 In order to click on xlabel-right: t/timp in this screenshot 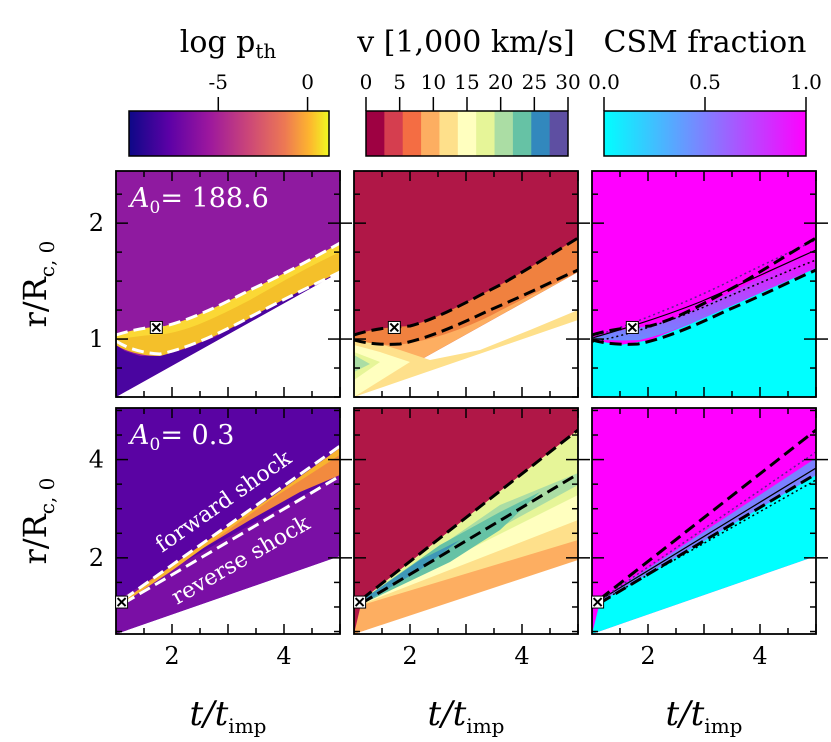, I will do `click(704, 716)`.